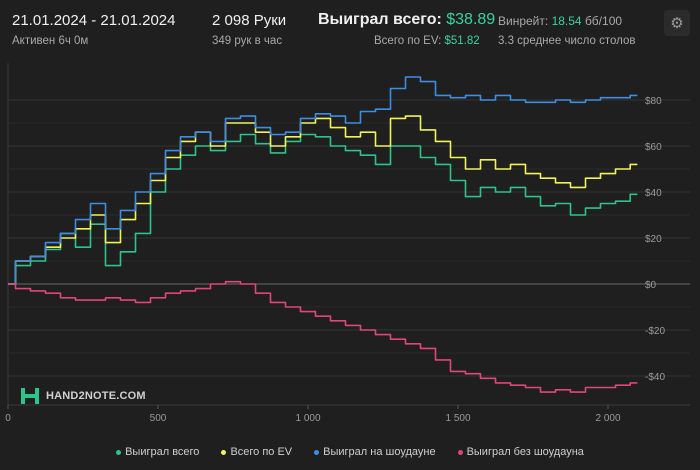 Image resolution: width=700 pixels, height=470 pixels. I want to click on hand2note-logo-icon, so click(30, 396).